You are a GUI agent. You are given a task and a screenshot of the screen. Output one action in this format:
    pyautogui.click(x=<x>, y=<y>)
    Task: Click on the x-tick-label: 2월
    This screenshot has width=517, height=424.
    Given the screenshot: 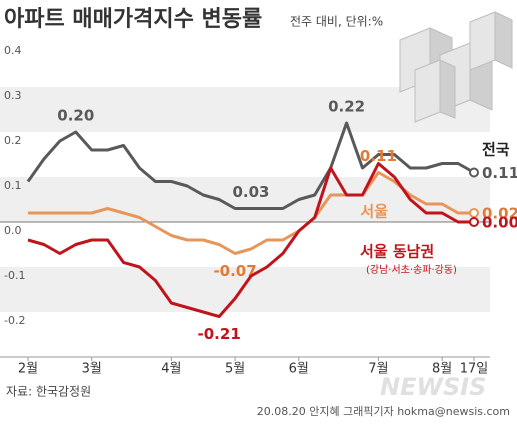 What is the action you would take?
    pyautogui.click(x=28, y=369)
    